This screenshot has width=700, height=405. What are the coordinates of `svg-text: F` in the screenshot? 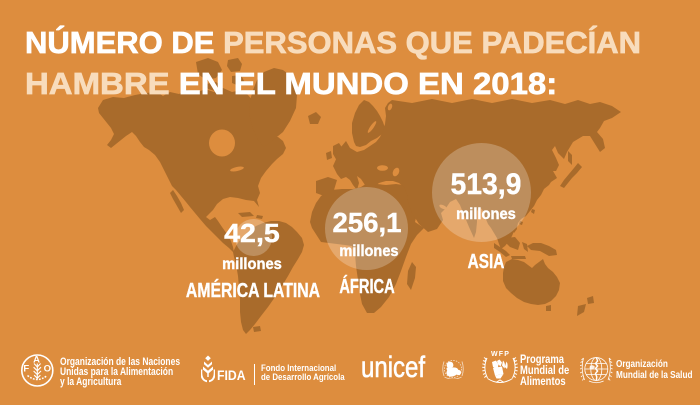 It's located at (26, 368).